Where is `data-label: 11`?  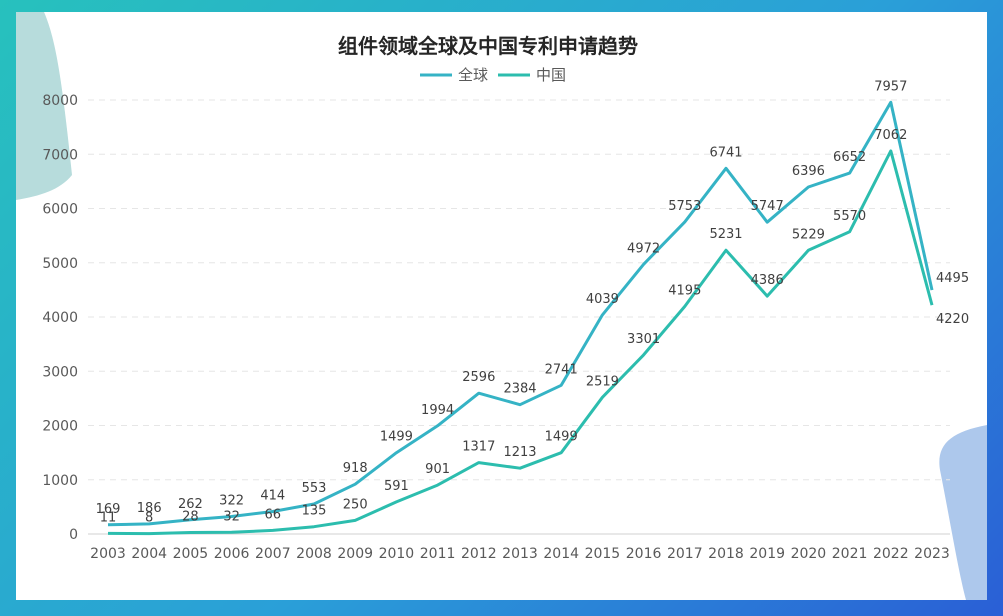
data-label: 11 is located at coordinates (108, 517).